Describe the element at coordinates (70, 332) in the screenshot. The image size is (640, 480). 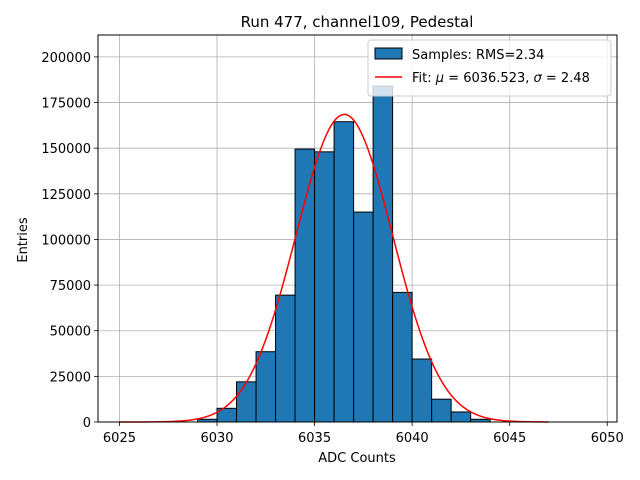
I see `y-tick-label: 50000` at that location.